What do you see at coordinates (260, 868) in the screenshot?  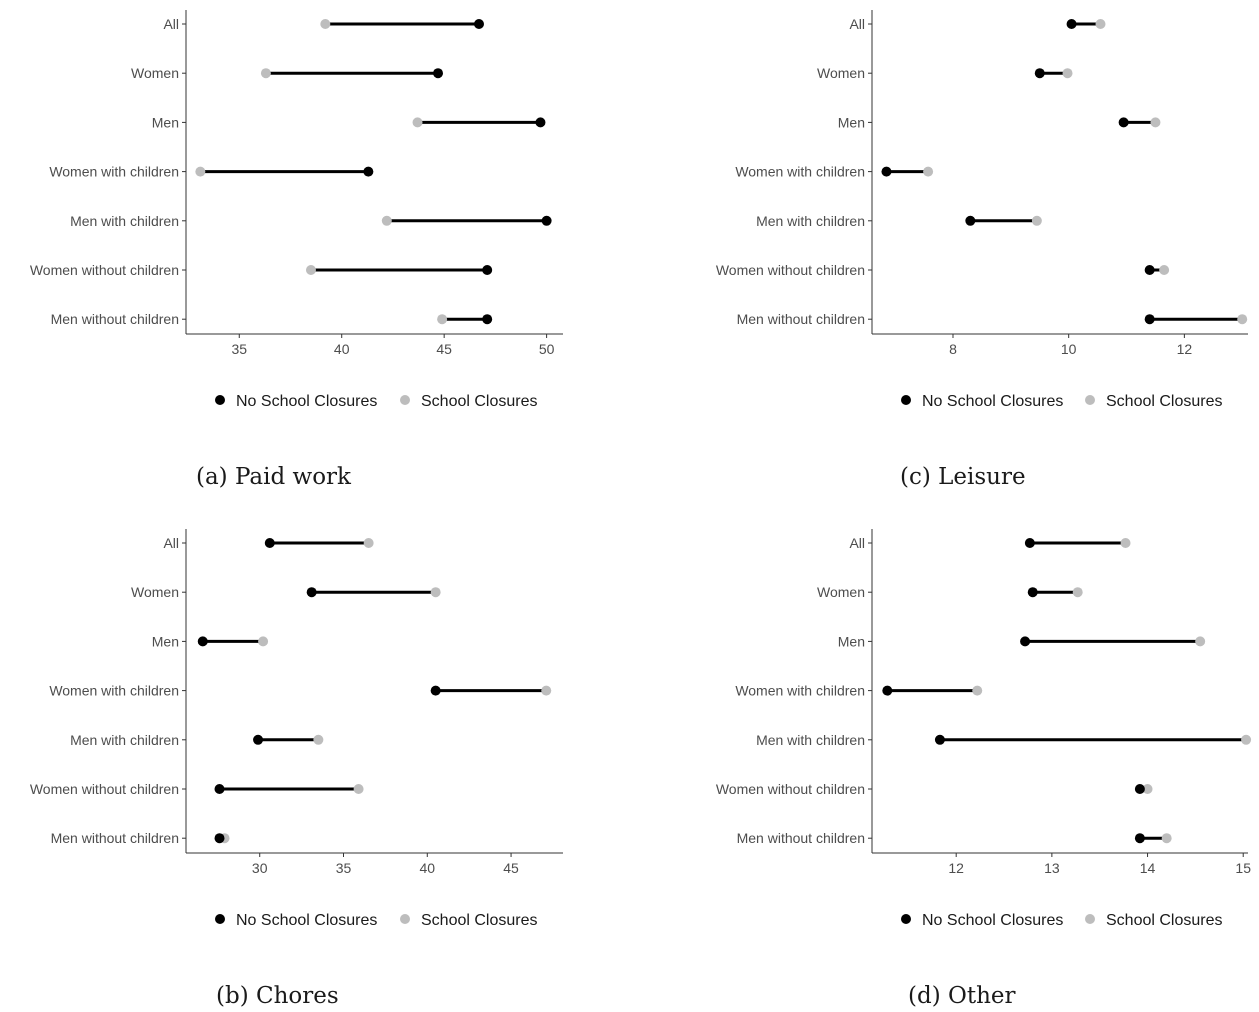 I see `x-tick-label: 30` at bounding box center [260, 868].